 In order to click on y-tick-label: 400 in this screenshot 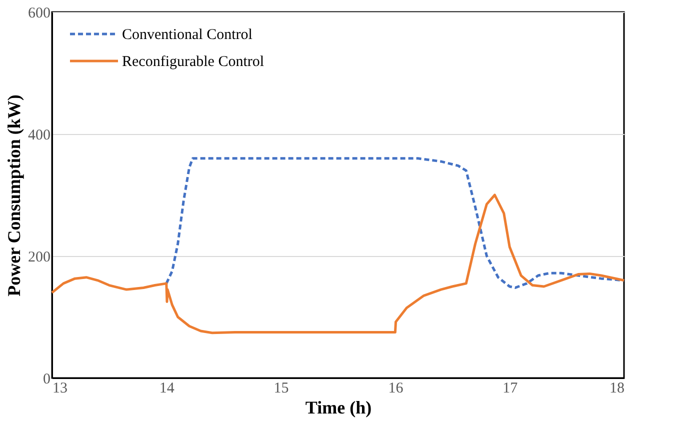, I will do `click(39, 136)`.